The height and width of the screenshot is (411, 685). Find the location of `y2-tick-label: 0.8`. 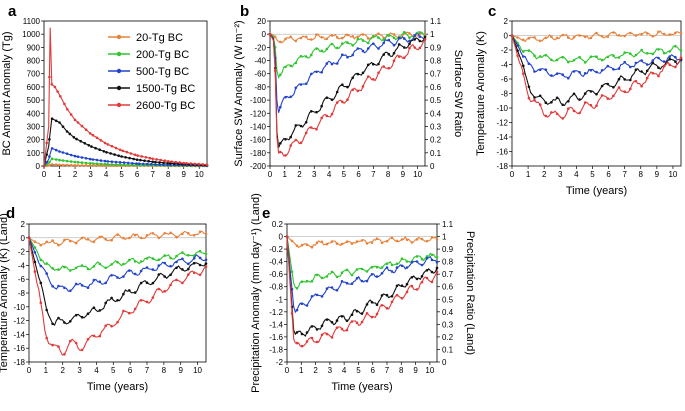

y2-tick-label: 0.8 is located at coordinates (436, 61).